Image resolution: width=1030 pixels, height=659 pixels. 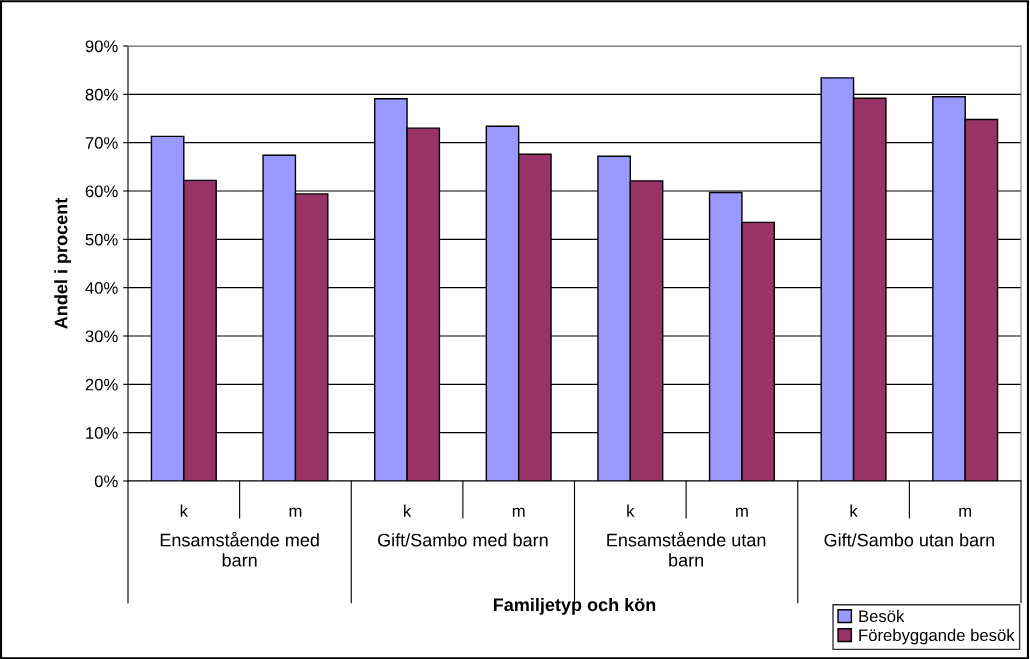 I want to click on text: Gift/Sambo utan barn, so click(x=909, y=540).